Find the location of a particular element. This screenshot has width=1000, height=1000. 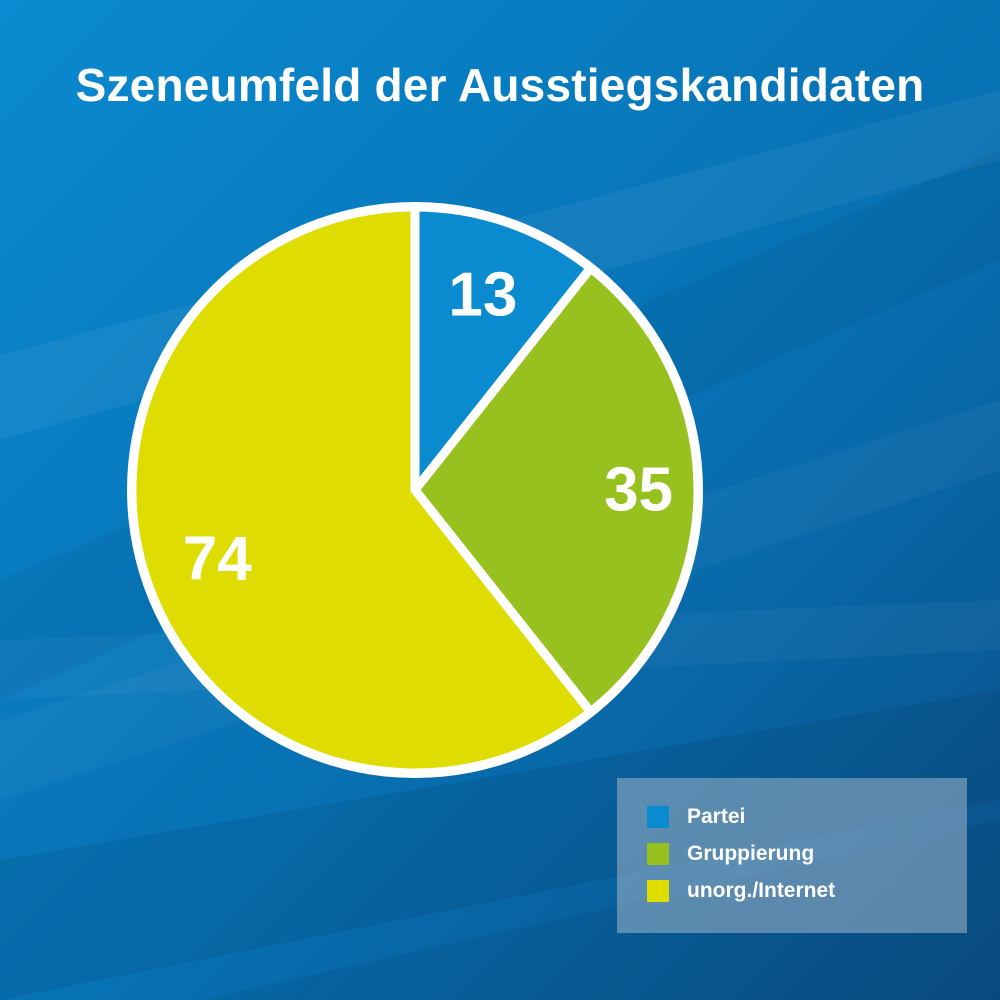

legend: Partei Gruppierung unorg./Internet is located at coordinates (792, 855).